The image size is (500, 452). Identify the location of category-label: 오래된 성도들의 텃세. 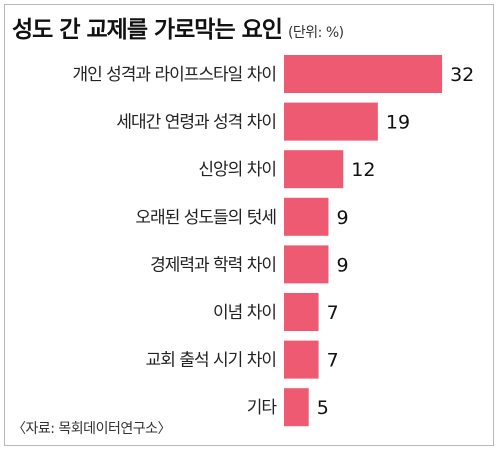
(205, 218).